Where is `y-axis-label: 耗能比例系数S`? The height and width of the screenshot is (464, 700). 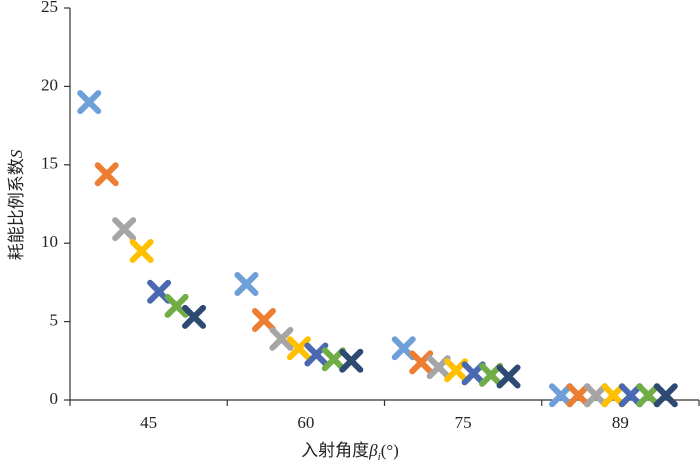
y-axis-label: 耗能比例系数S is located at coordinates (16, 204).